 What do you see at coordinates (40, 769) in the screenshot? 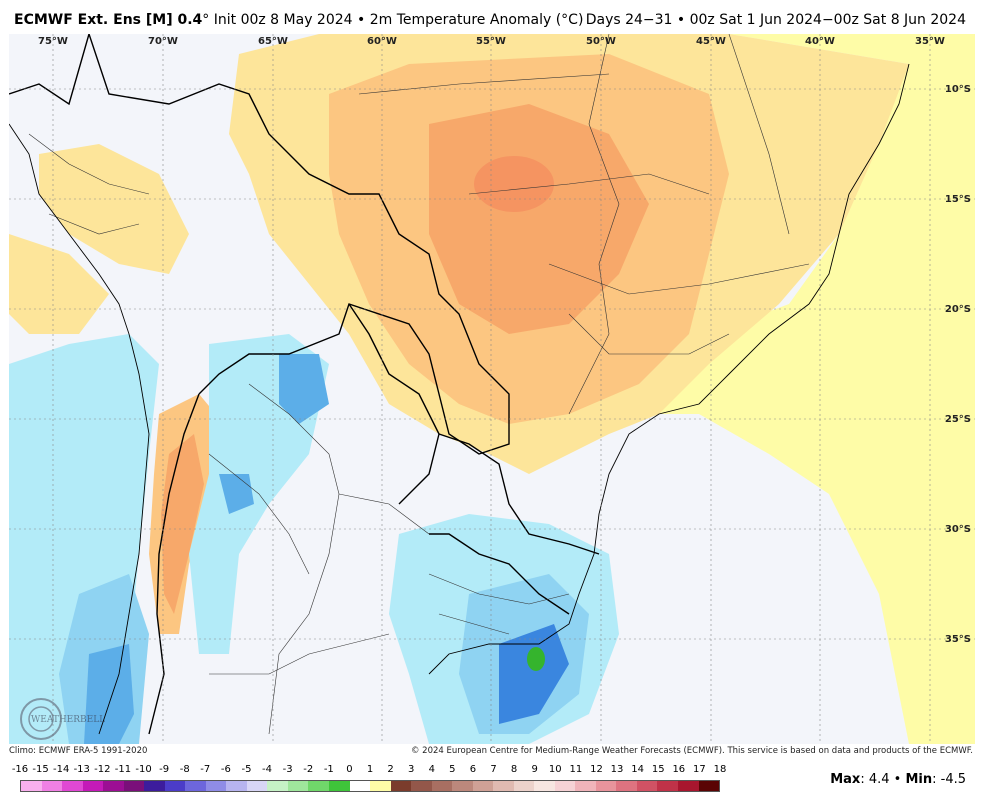
I see `scale-label: -15` at bounding box center [40, 769].